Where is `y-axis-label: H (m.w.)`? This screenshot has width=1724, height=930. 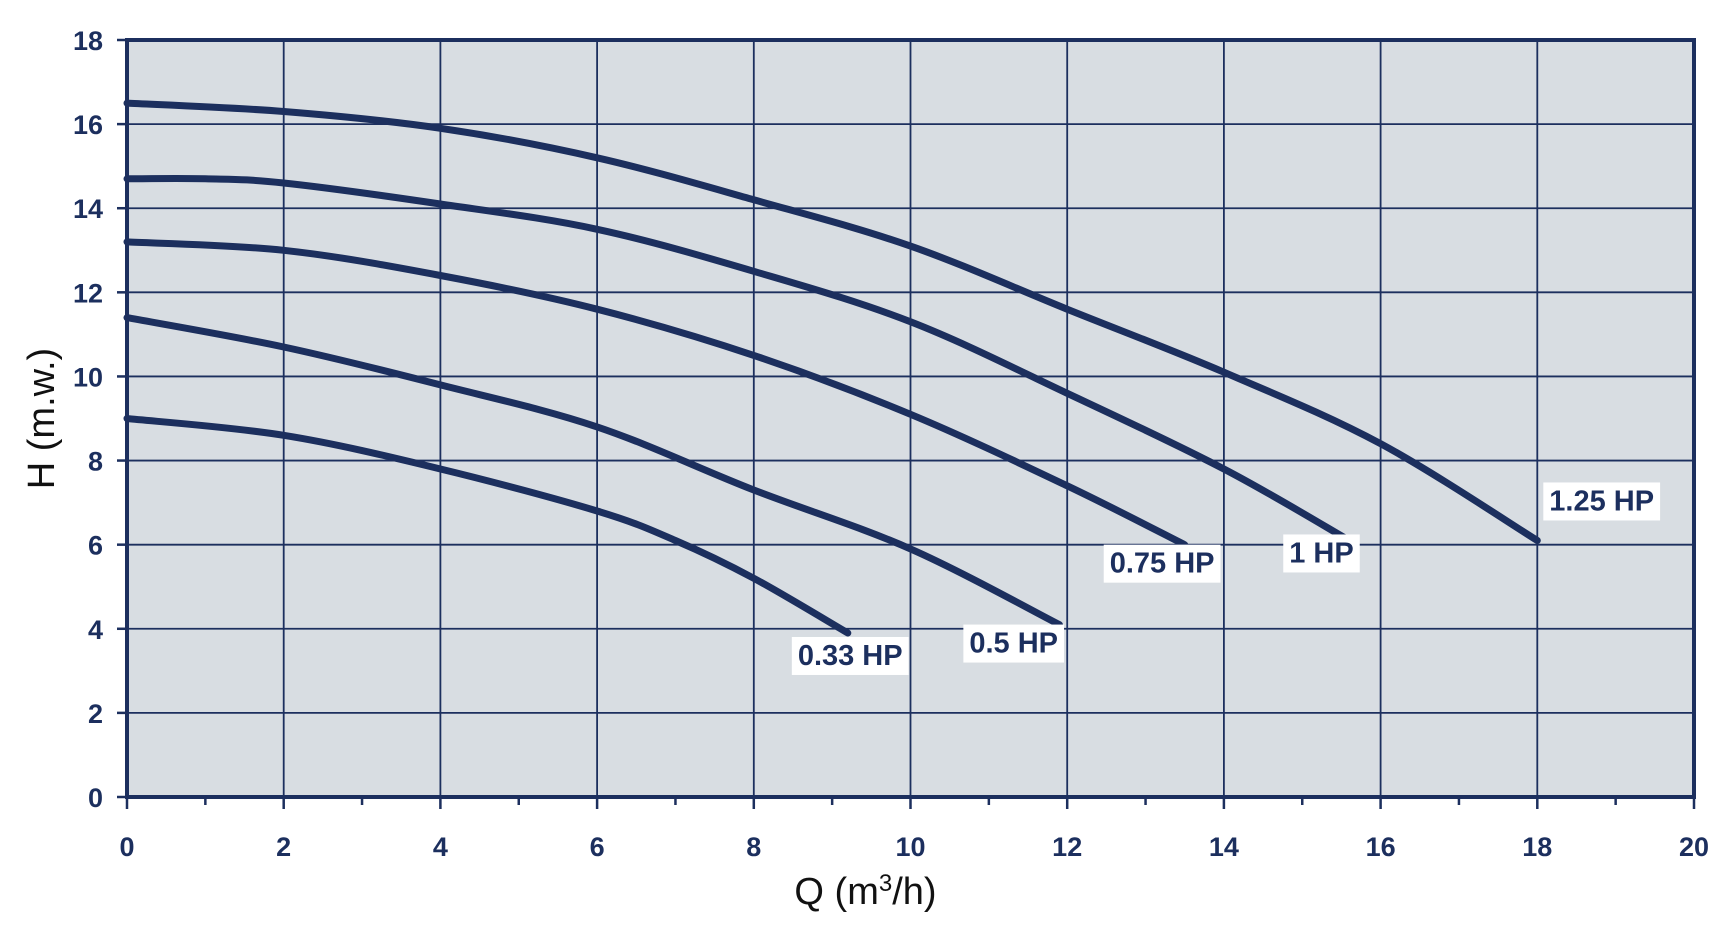
y-axis-label: H (m.w.) is located at coordinates (42, 418).